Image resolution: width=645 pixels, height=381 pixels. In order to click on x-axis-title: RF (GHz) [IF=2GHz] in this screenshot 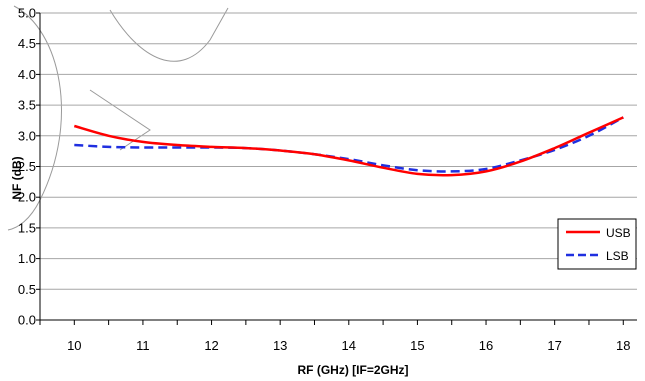, I will do `click(353, 370)`.